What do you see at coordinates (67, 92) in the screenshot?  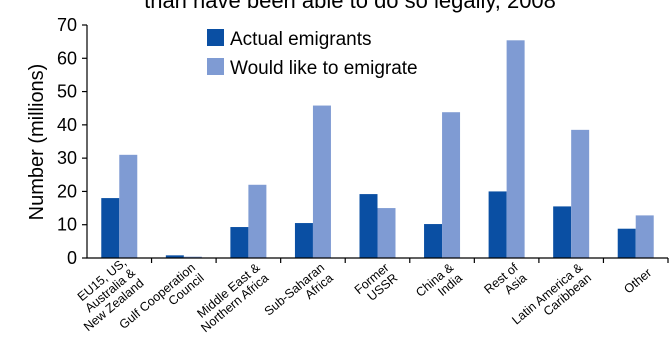 I see `y-tick-label: 50` at bounding box center [67, 92].